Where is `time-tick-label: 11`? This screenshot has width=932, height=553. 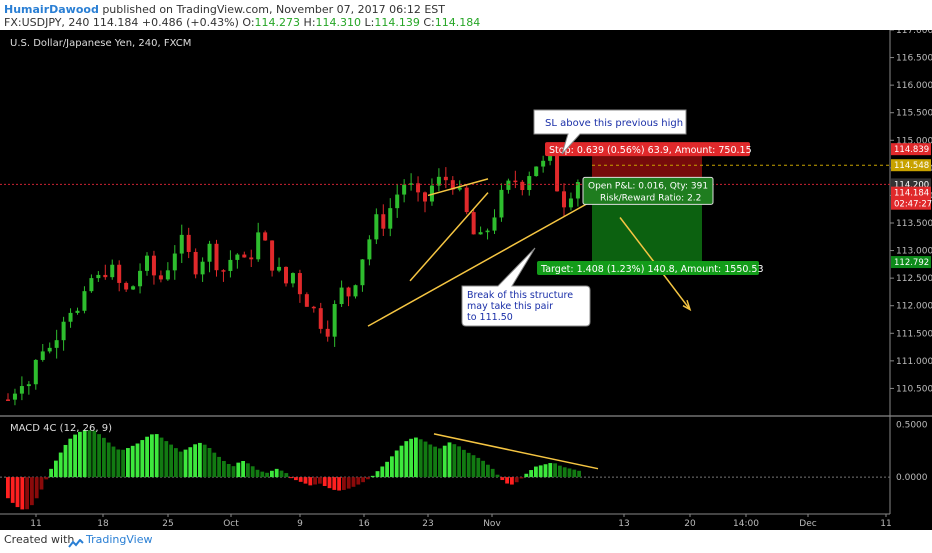 time-tick-label: 11 is located at coordinates (885, 524).